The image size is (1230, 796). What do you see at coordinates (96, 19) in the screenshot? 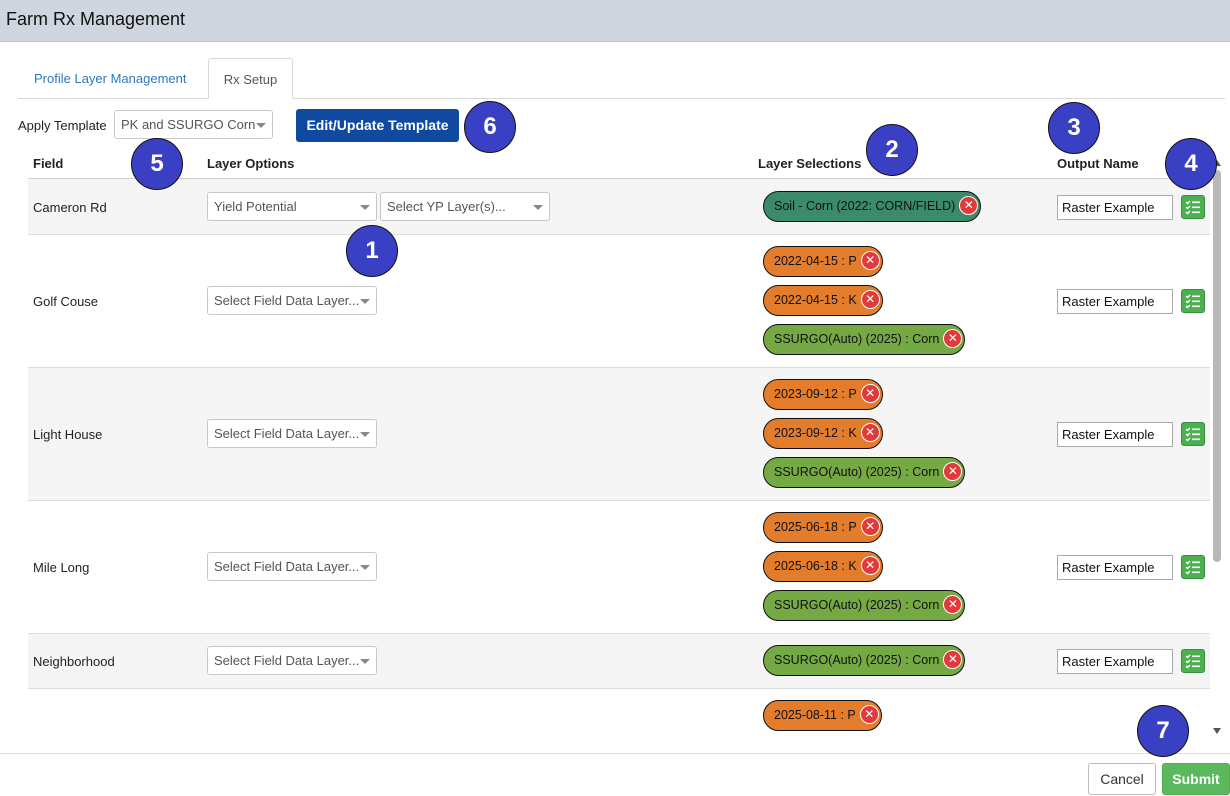
I see `app-title: Farm Rx Management` at bounding box center [96, 19].